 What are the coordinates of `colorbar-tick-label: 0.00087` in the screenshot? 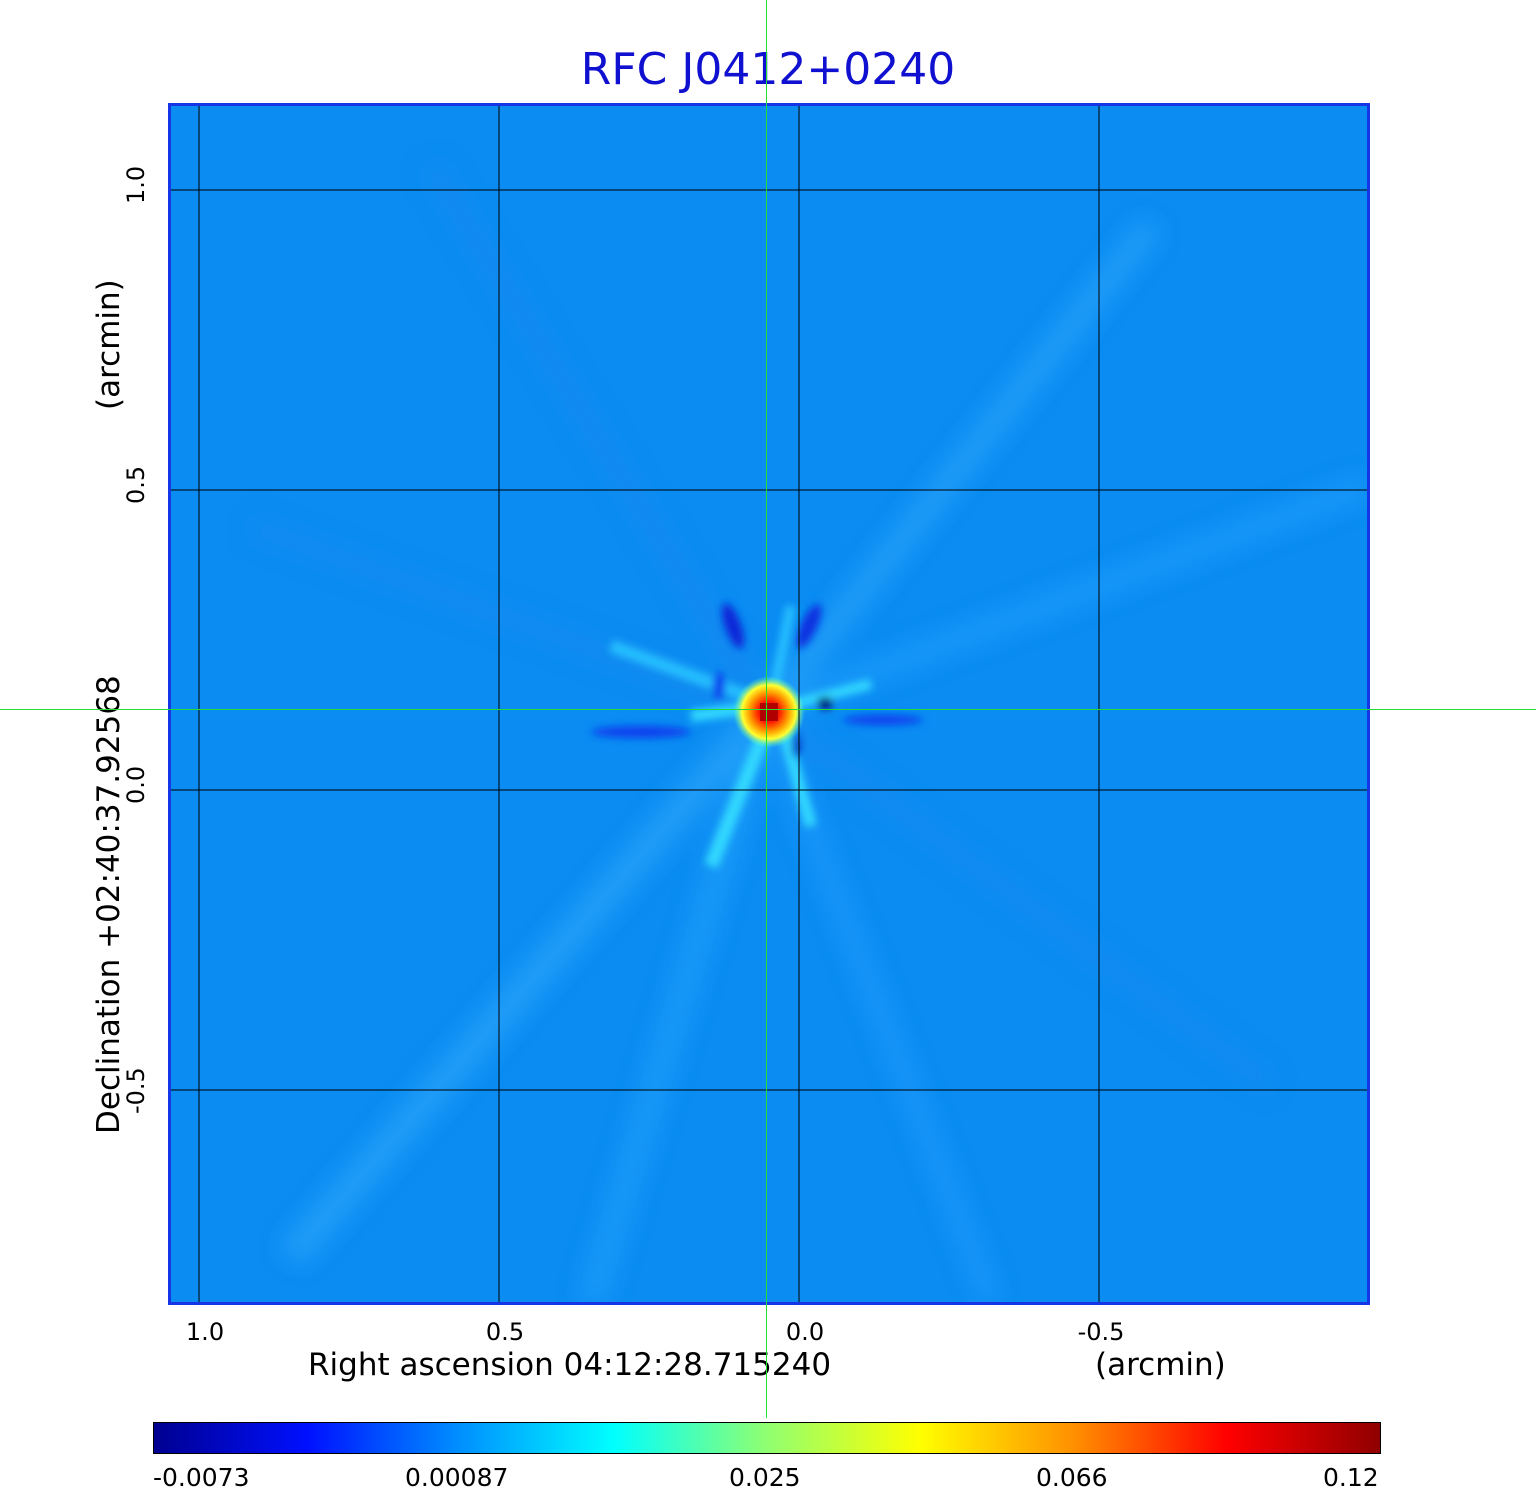 It's located at (457, 1477).